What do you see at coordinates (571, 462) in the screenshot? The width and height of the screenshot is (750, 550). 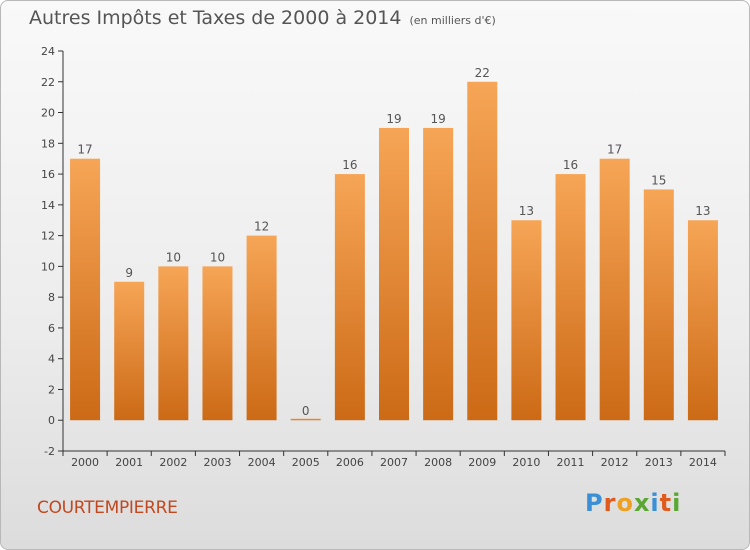 I see `x-tick-label: 2011` at bounding box center [571, 462].